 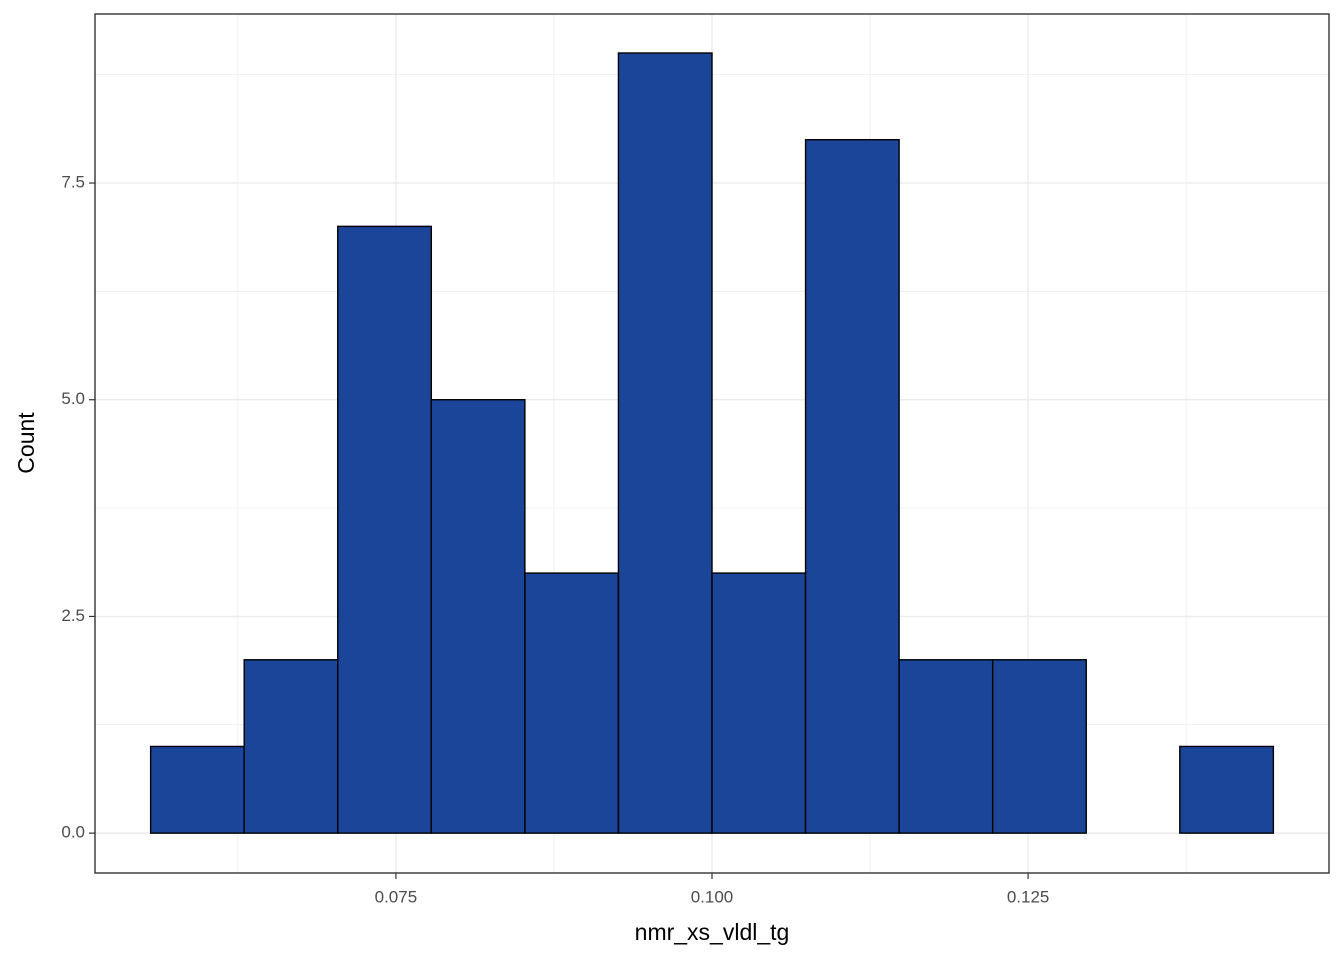 I want to click on x-axis-title: nmr_xs_vldl_tg, so click(x=712, y=932).